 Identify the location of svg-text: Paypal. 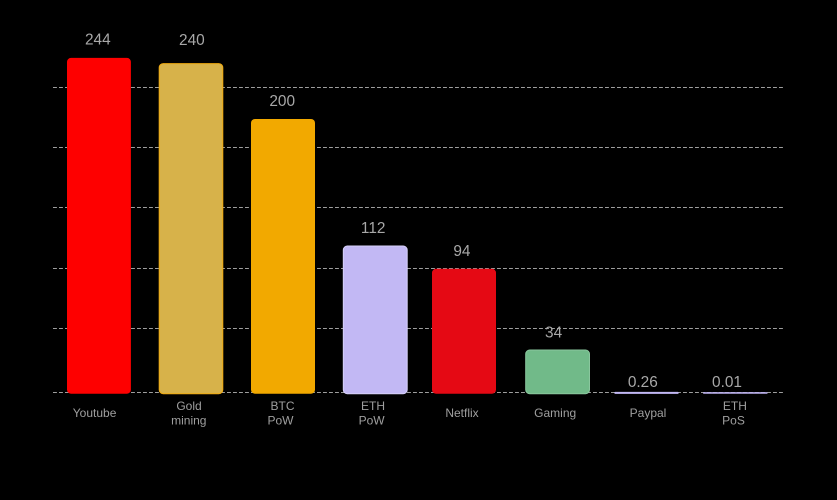
(648, 413).